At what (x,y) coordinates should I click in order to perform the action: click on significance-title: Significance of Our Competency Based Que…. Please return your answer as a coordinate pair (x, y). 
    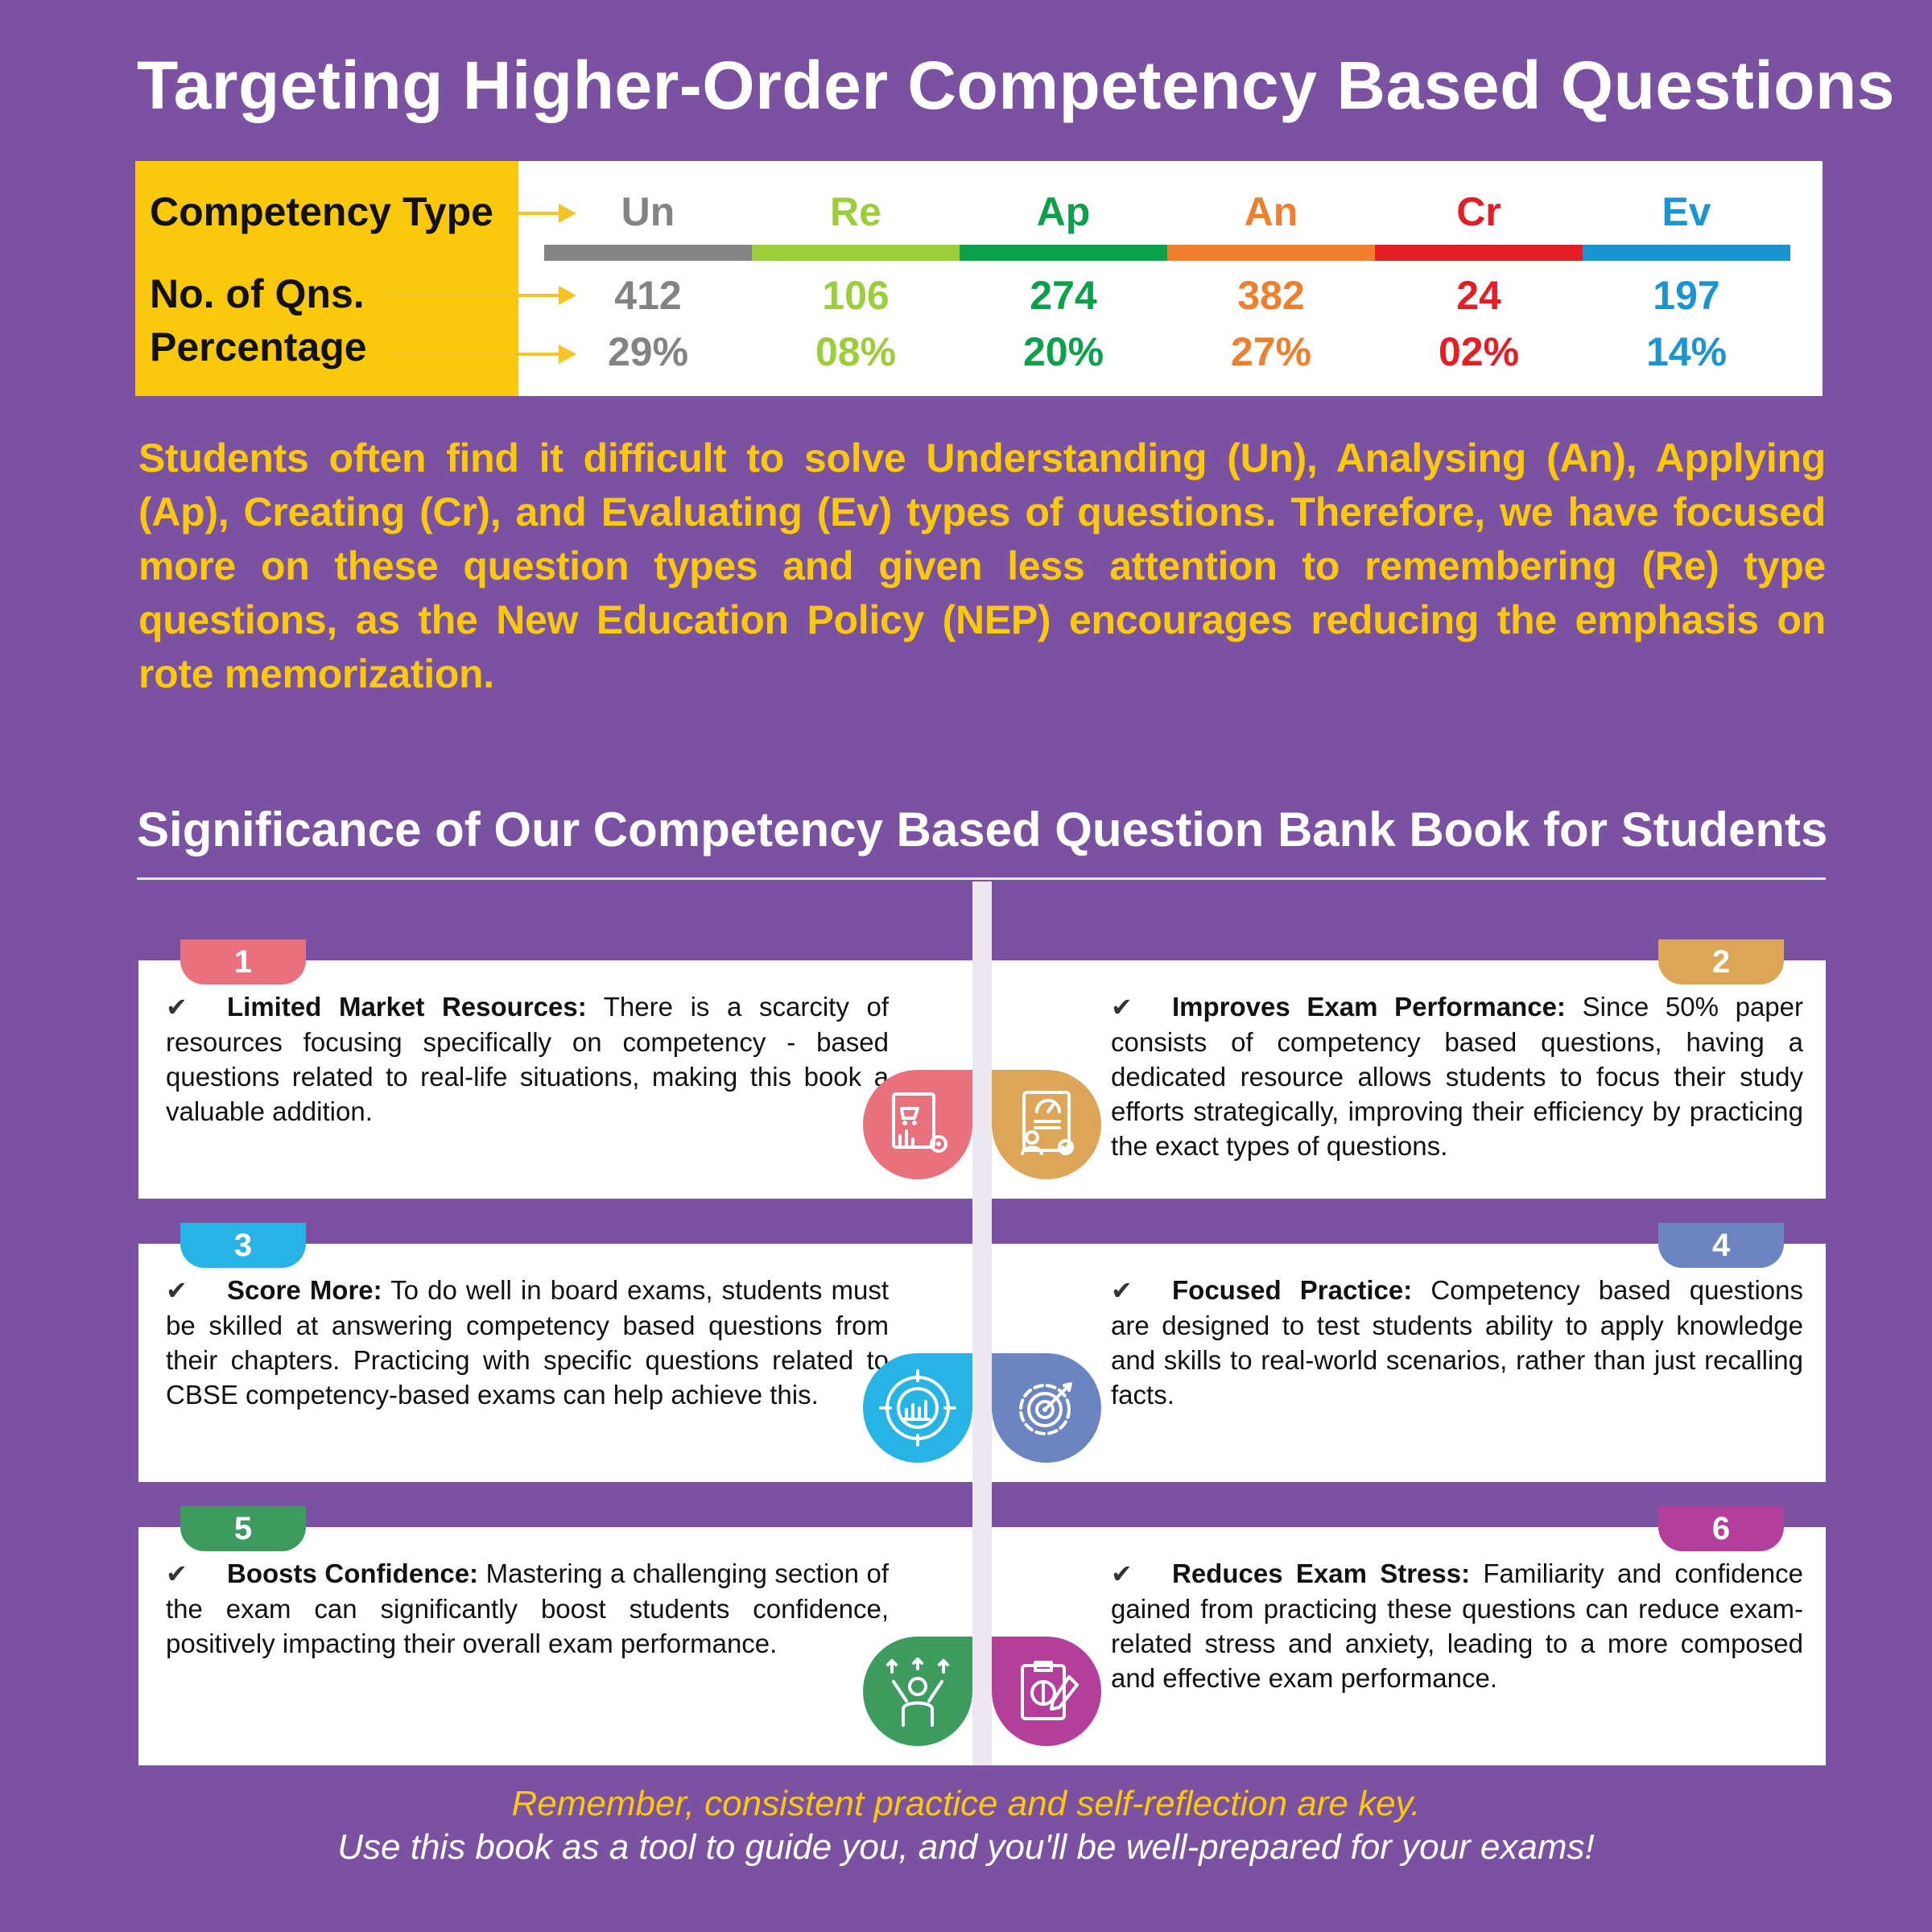
    Looking at the image, I should click on (982, 830).